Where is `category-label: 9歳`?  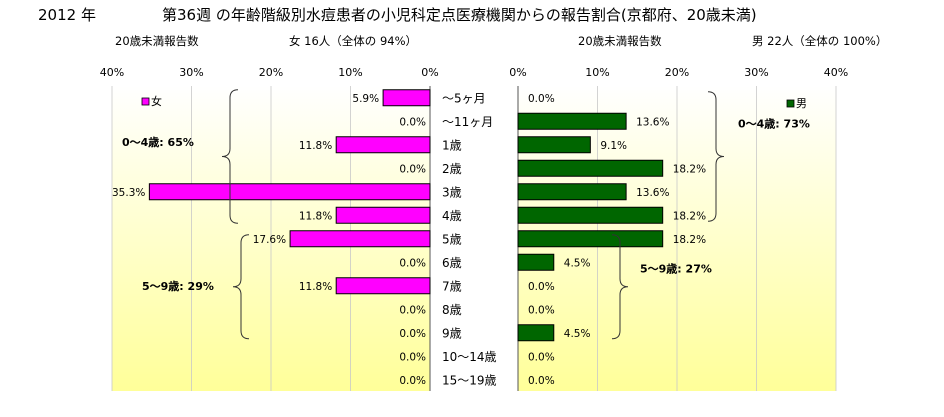 category-label: 9歳 is located at coordinates (452, 333).